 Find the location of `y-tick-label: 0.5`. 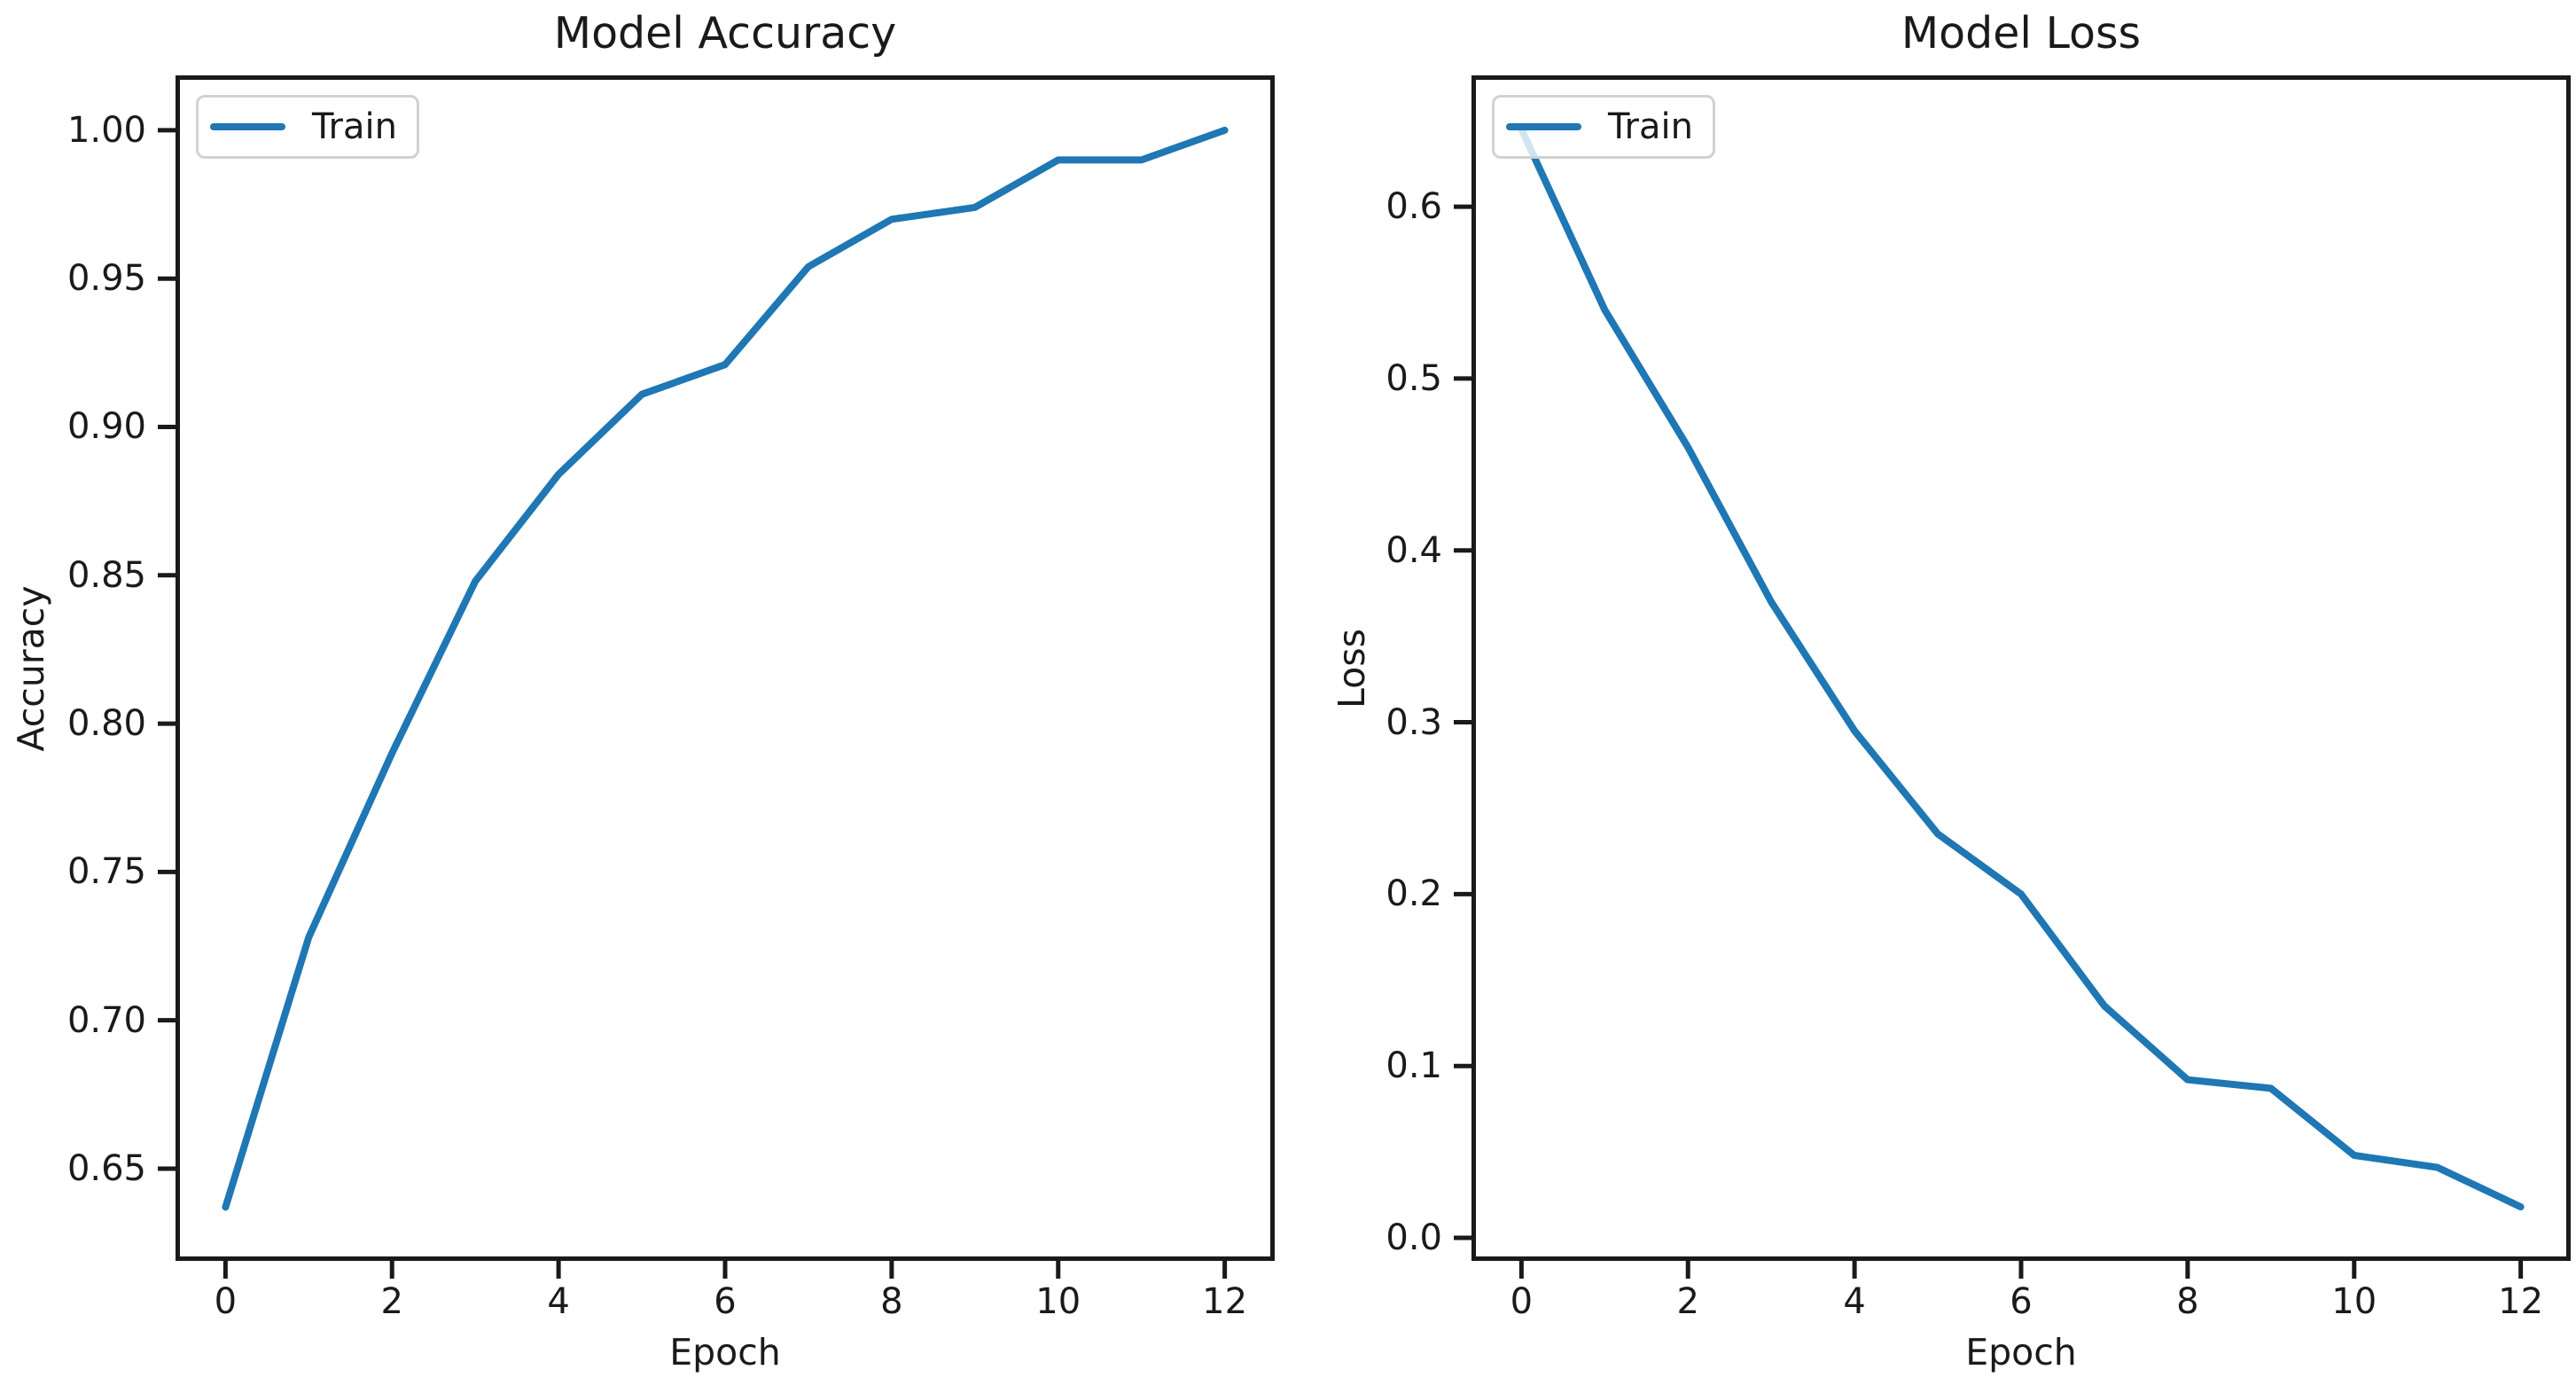

y-tick-label: 0.5 is located at coordinates (1414, 378).